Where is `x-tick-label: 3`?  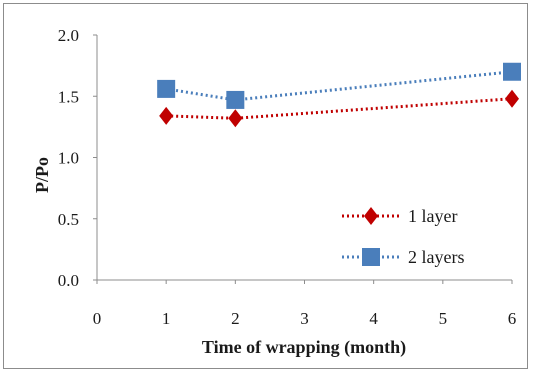 x-tick-label: 3 is located at coordinates (304, 318).